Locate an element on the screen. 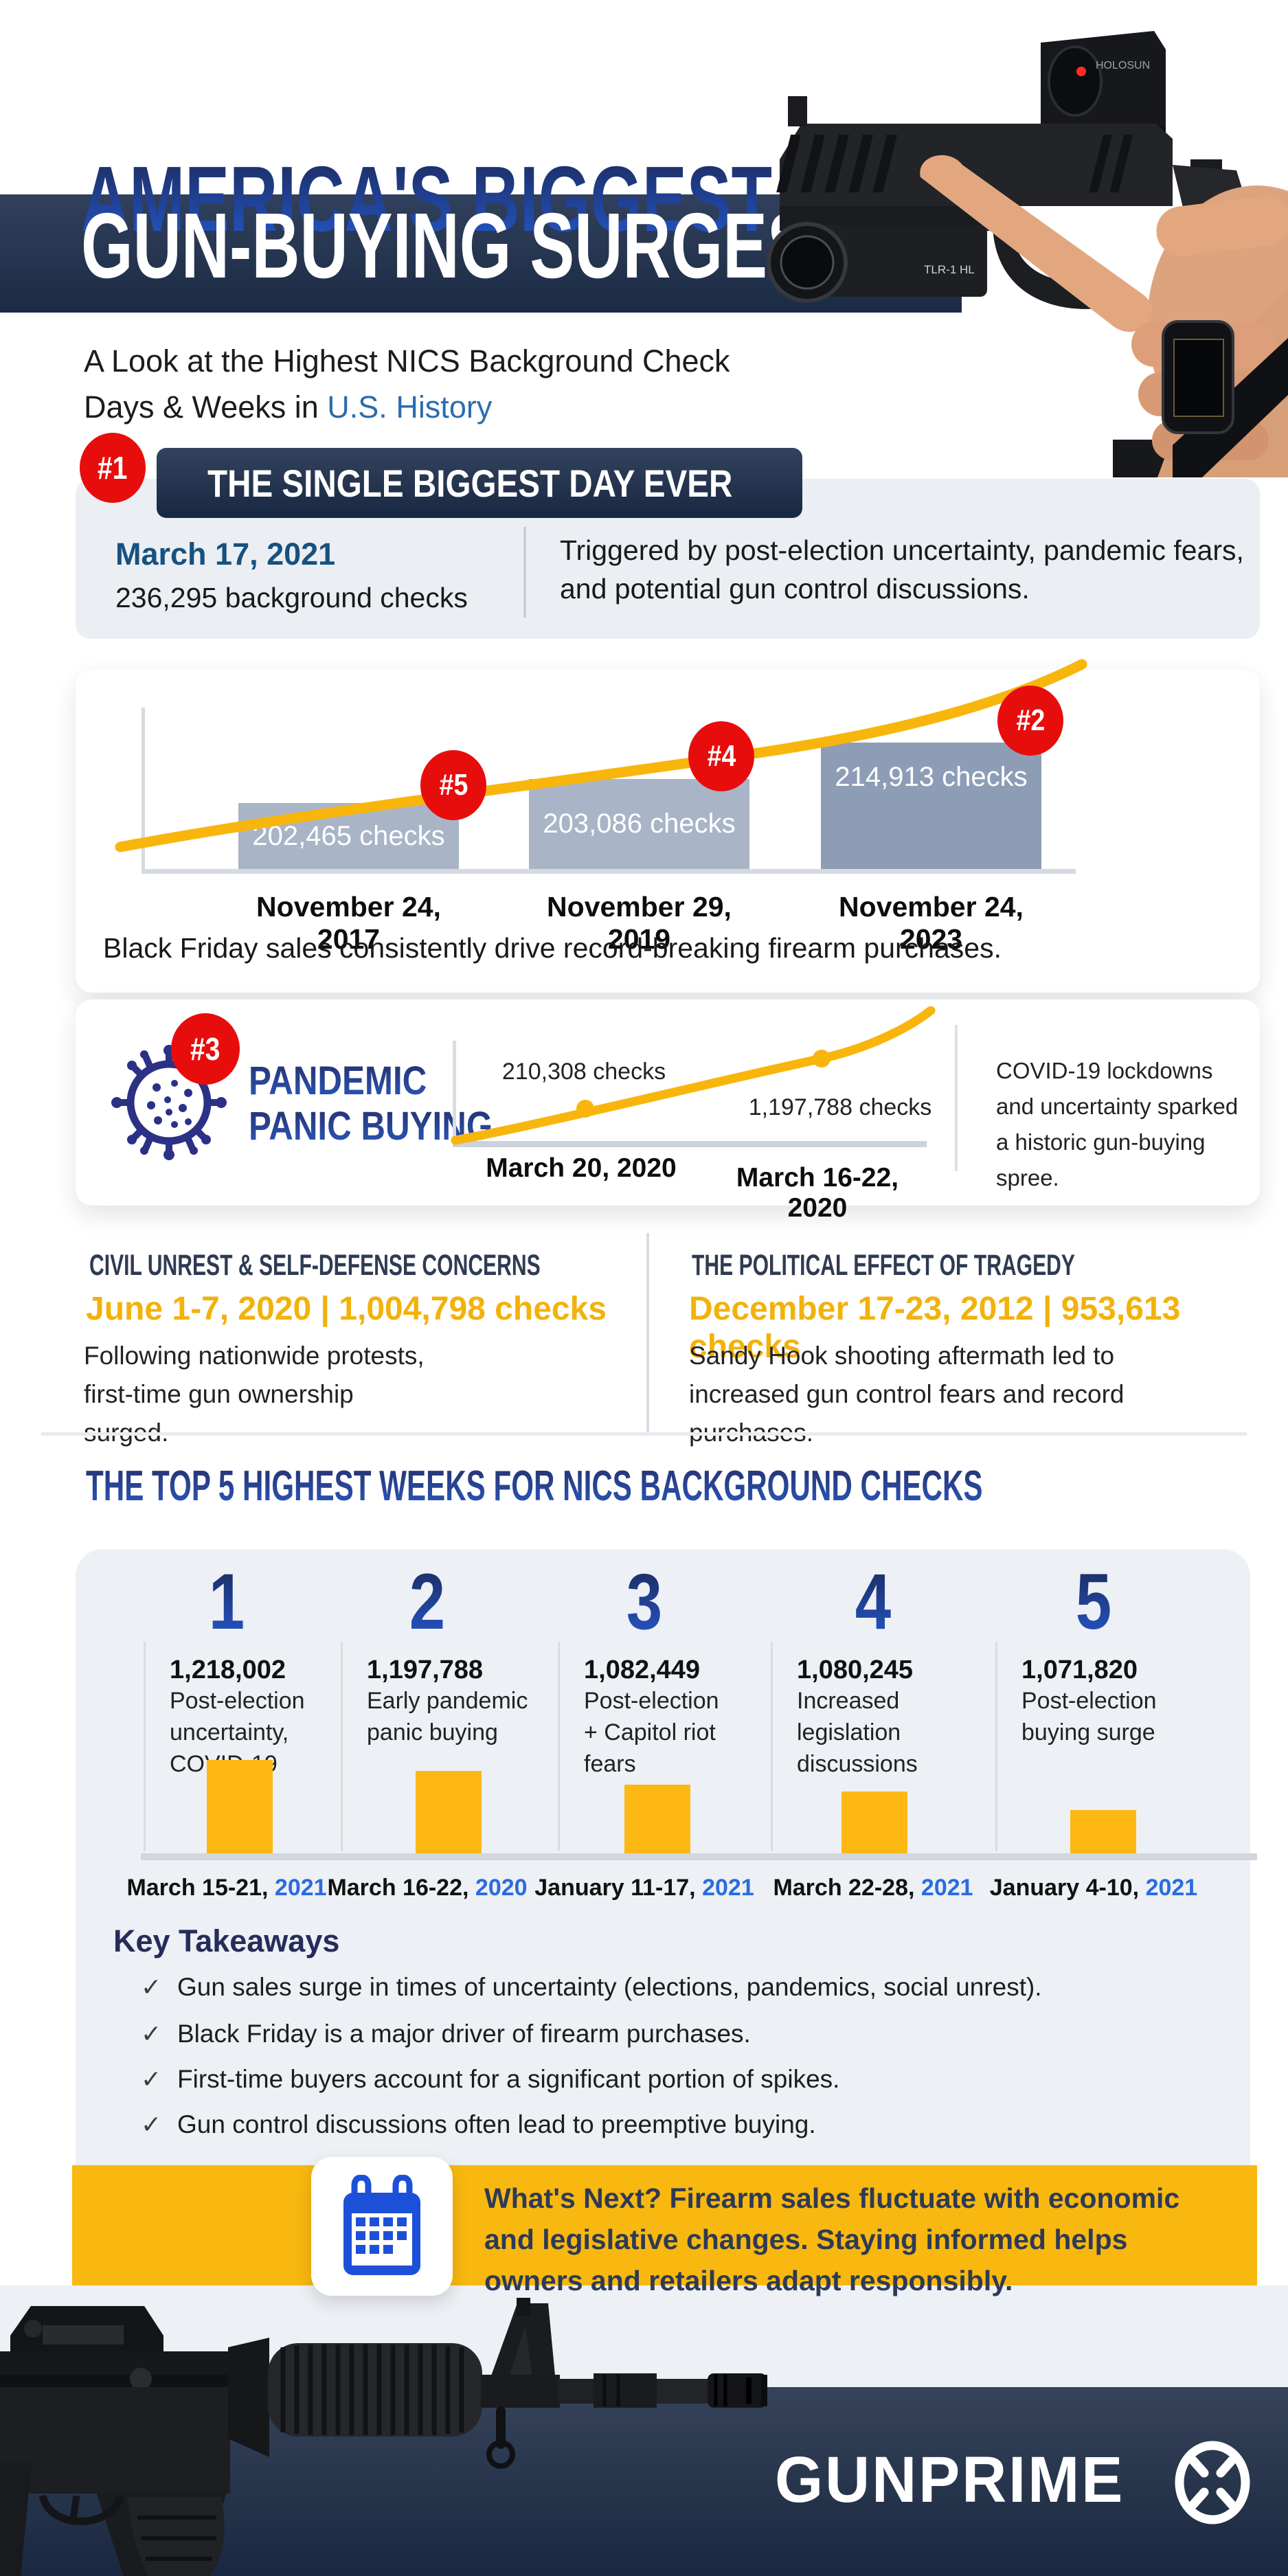 Image resolution: width=1288 pixels, height=2576 pixels. pandemic-divider is located at coordinates (956, 1098).